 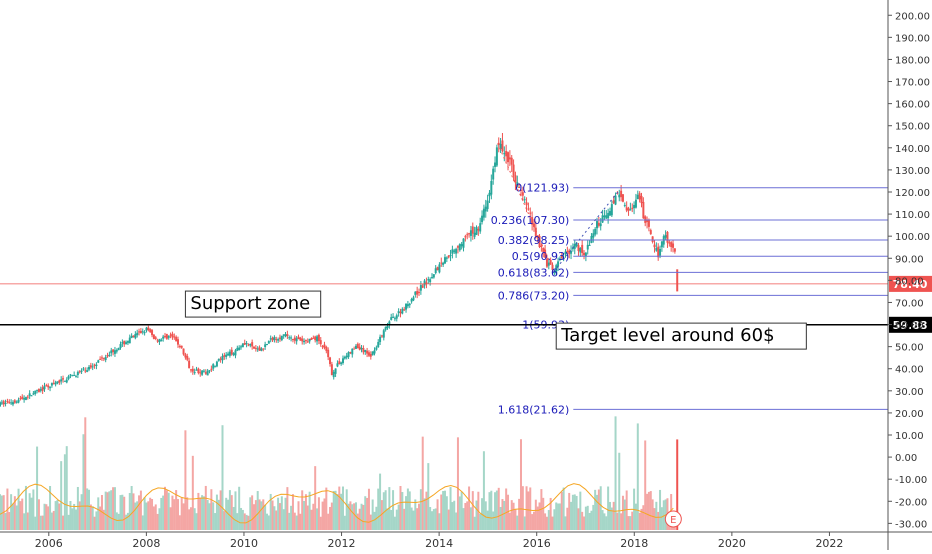 I want to click on y-tick-label: 150.00, so click(x=912, y=127).